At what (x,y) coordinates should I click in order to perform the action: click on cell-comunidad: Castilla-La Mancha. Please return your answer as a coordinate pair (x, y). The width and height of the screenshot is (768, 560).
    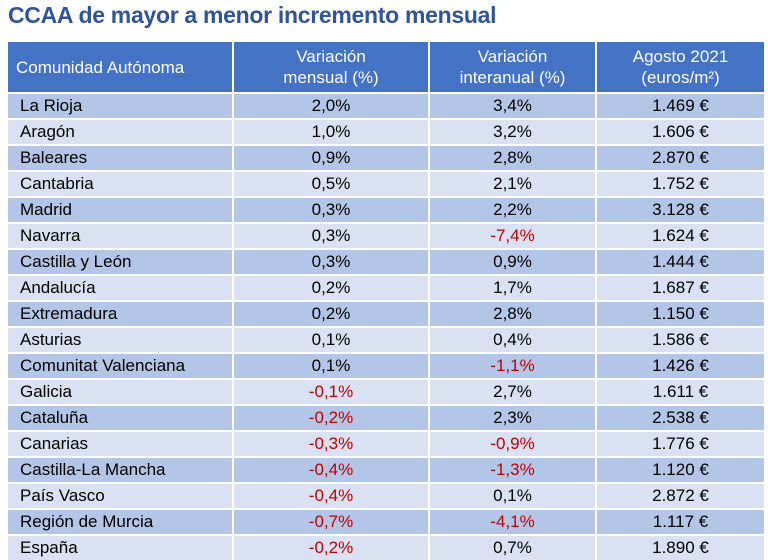
    Looking at the image, I should click on (121, 469).